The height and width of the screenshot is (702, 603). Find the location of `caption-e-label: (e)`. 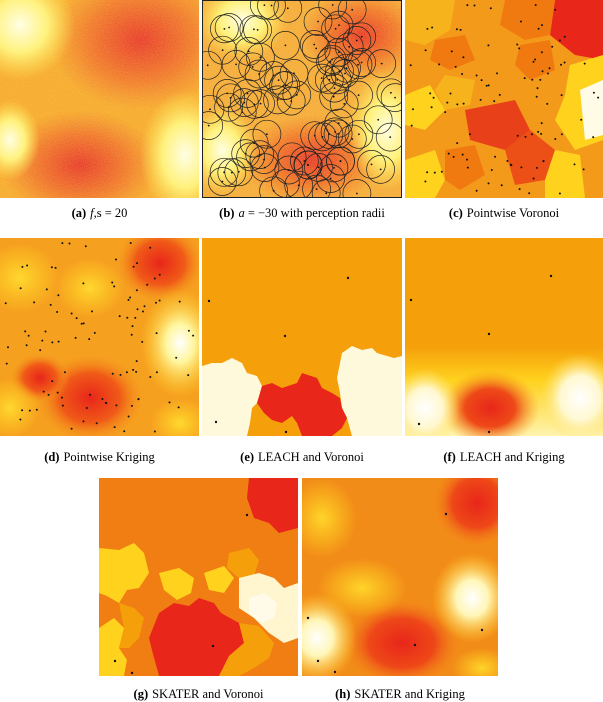

caption-e-label: (e) is located at coordinates (247, 457).